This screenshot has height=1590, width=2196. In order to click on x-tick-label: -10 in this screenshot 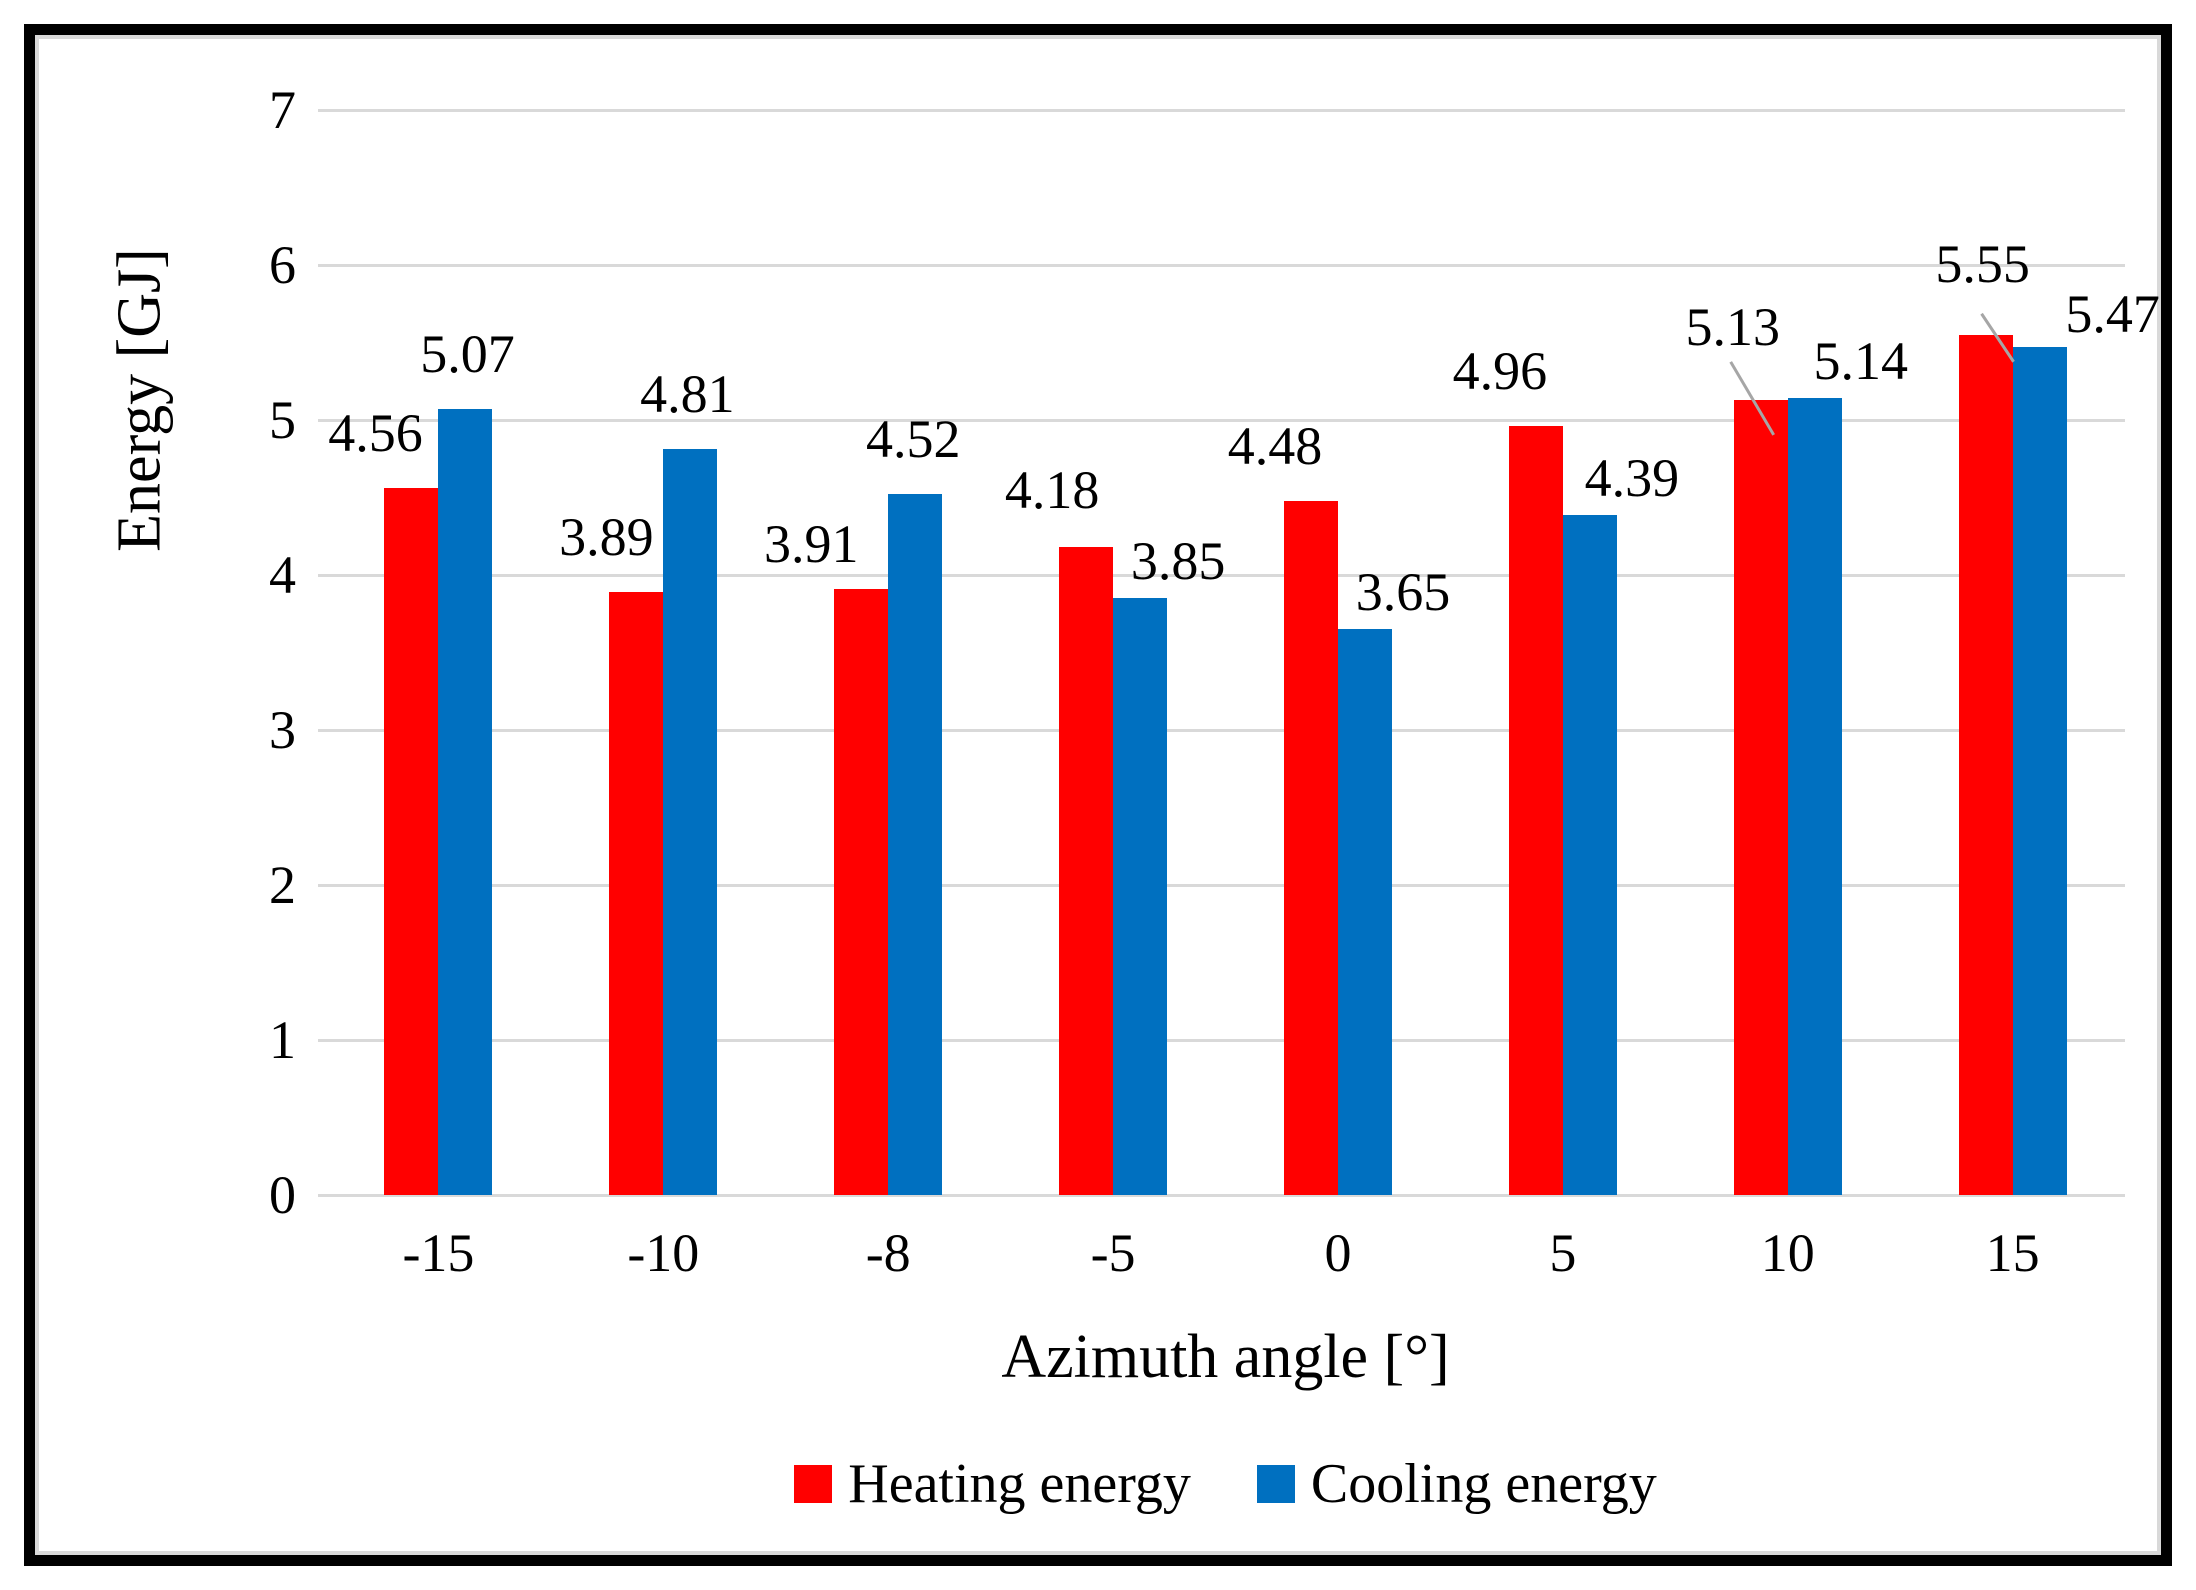, I will do `click(663, 1253)`.